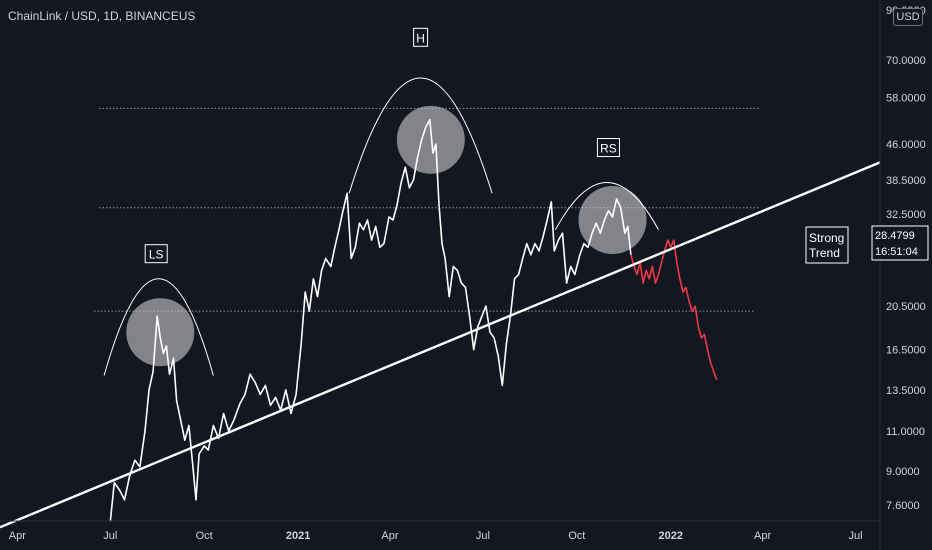 This screenshot has width=932, height=550. I want to click on symbol-title: ChainLink / USD, 1D, BINANCEUS, so click(102, 16).